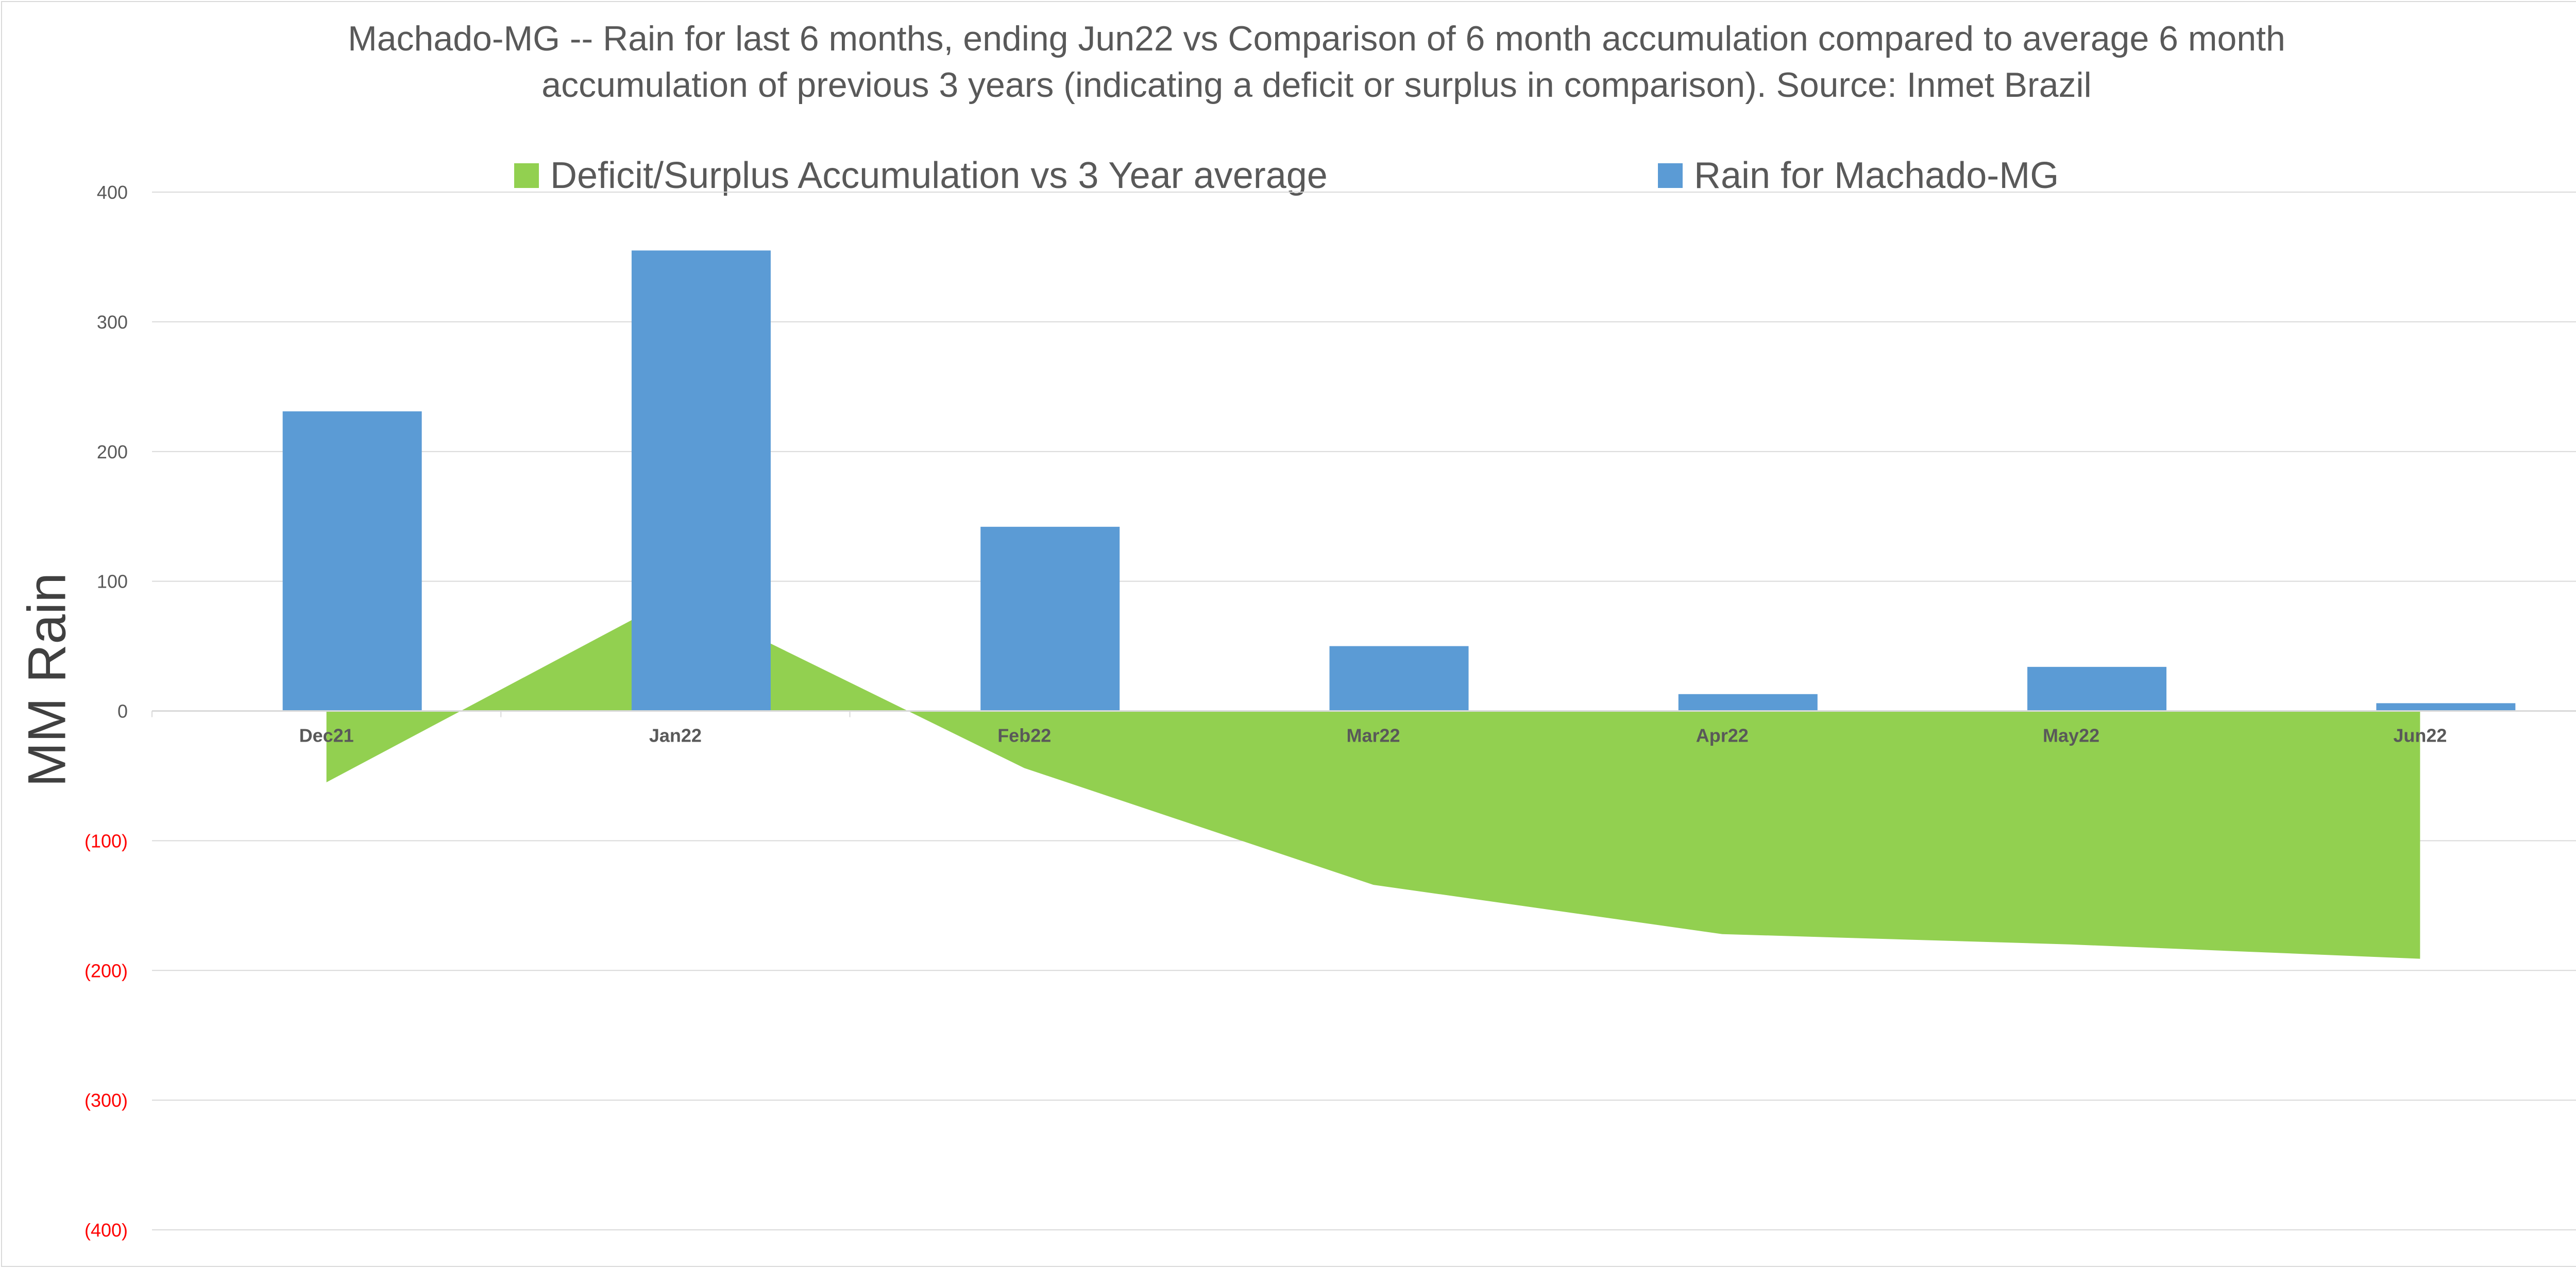 This screenshot has height=1269, width=2576. Describe the element at coordinates (1722, 735) in the screenshot. I see `x-tick-label: Apr22` at that location.